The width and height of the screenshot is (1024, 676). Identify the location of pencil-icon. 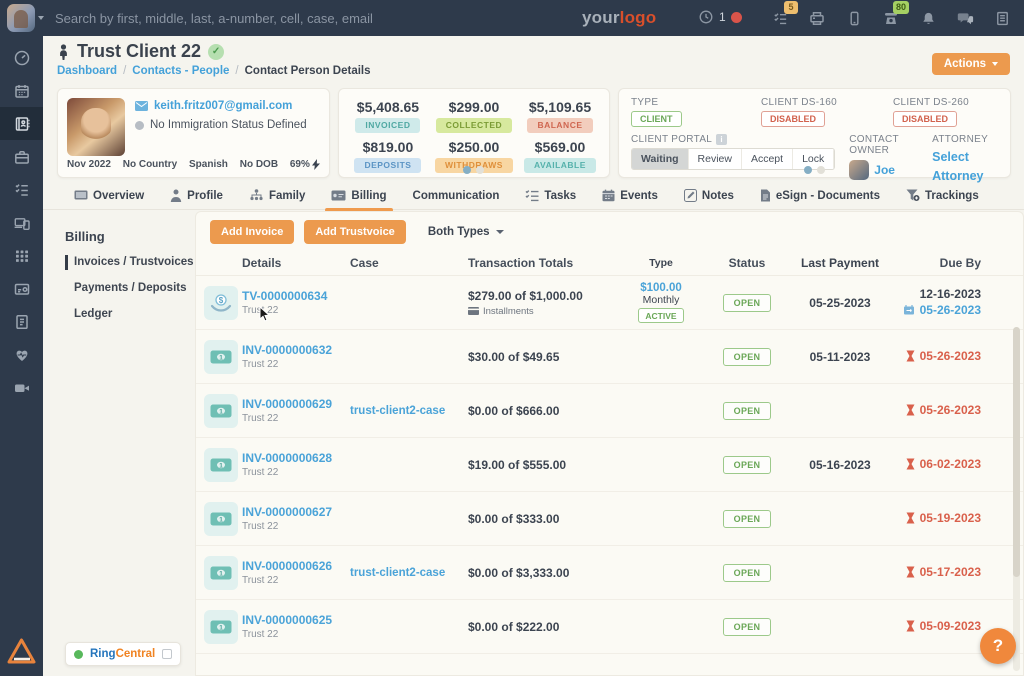
(690, 195).